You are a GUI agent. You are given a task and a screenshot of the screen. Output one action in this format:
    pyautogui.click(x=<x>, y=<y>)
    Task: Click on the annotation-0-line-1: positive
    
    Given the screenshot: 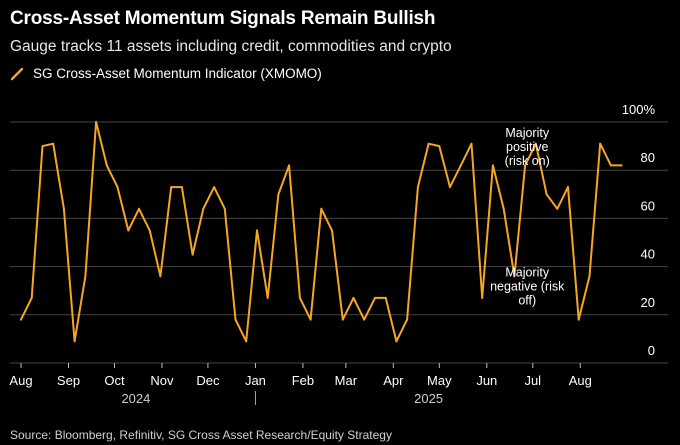 What is the action you would take?
    pyautogui.click(x=527, y=147)
    